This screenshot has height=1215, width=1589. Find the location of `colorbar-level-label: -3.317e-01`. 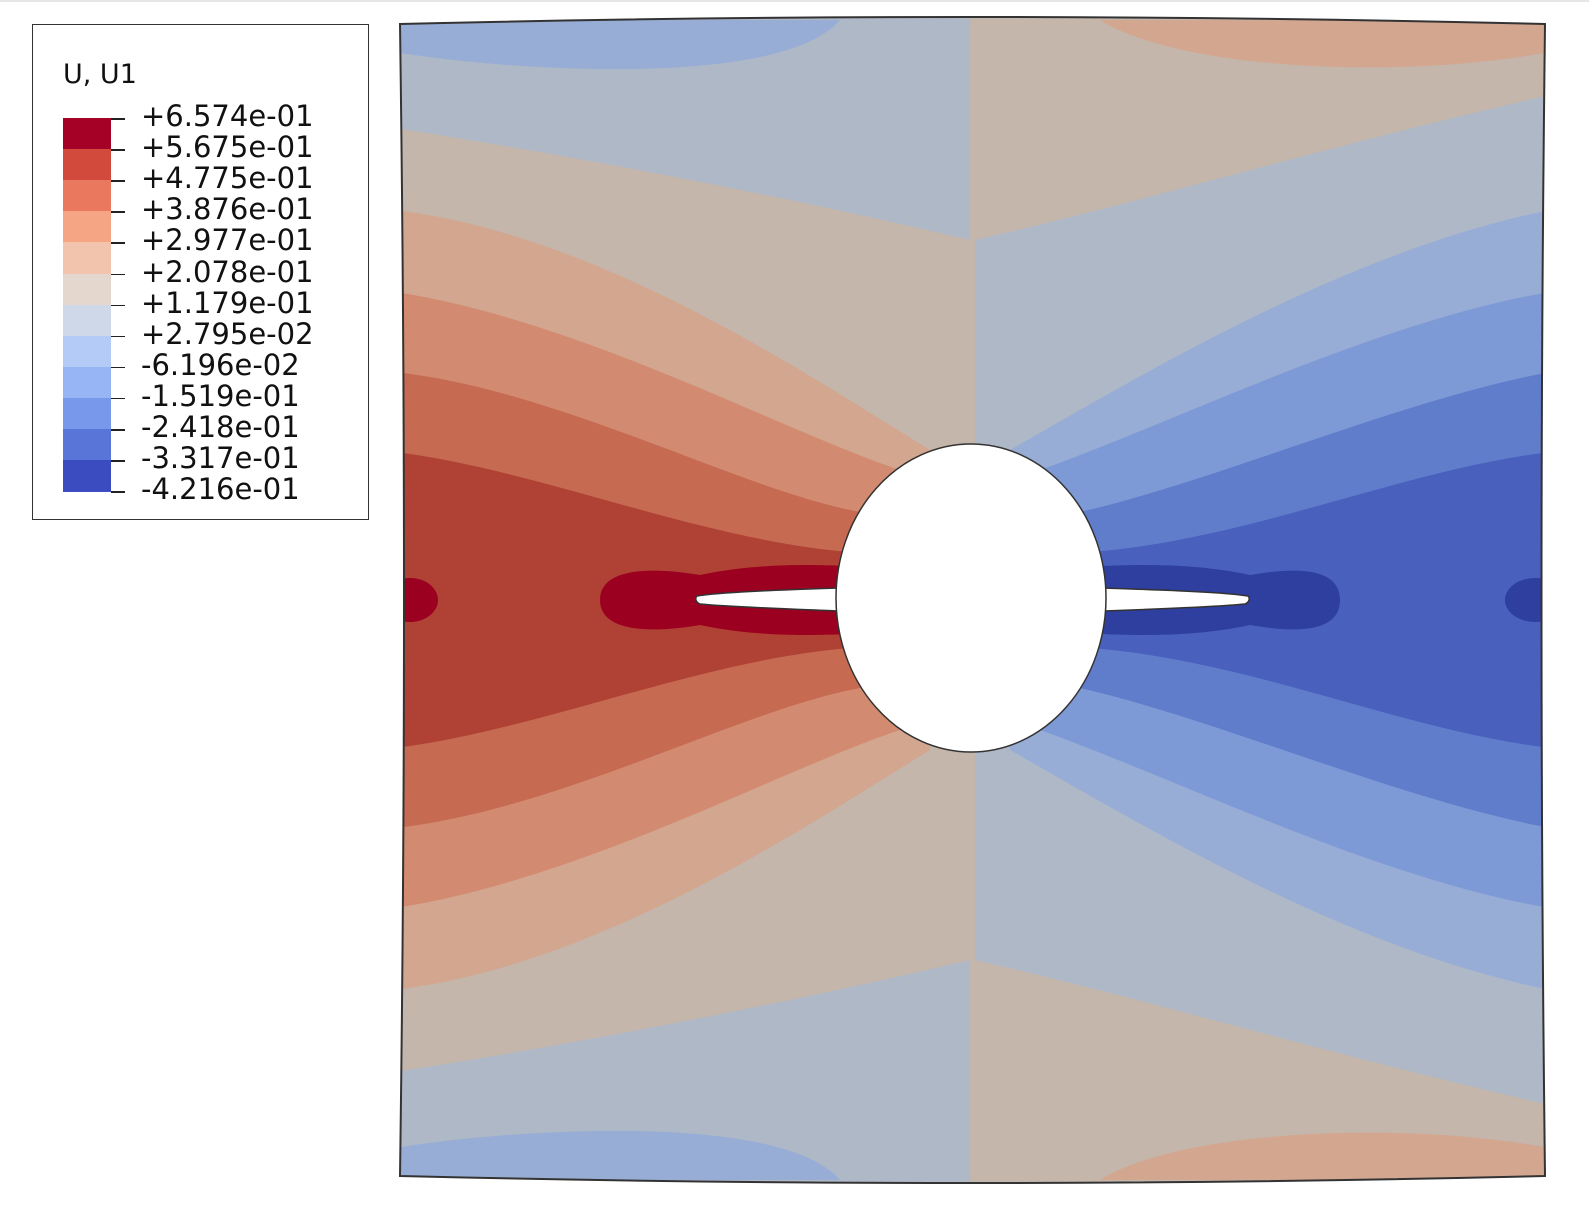

colorbar-level-label: -3.317e-01 is located at coordinates (220, 458).